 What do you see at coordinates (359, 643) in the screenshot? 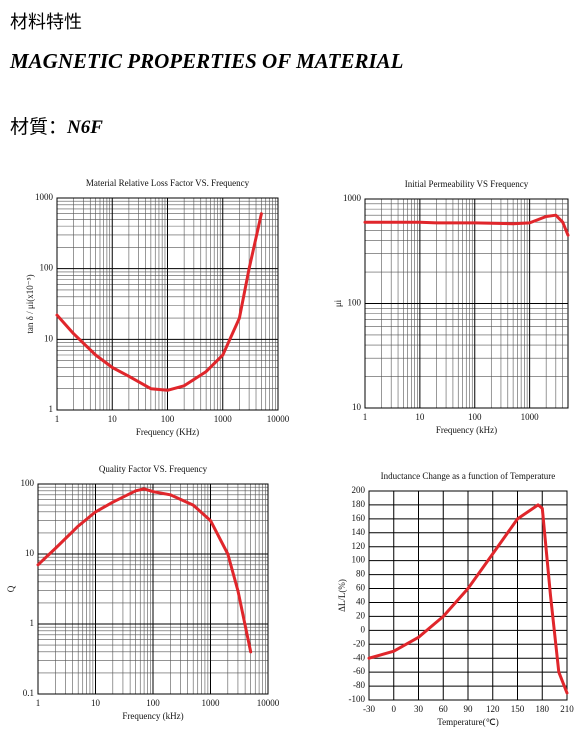
I see `y-tick-label: -20` at bounding box center [359, 643].